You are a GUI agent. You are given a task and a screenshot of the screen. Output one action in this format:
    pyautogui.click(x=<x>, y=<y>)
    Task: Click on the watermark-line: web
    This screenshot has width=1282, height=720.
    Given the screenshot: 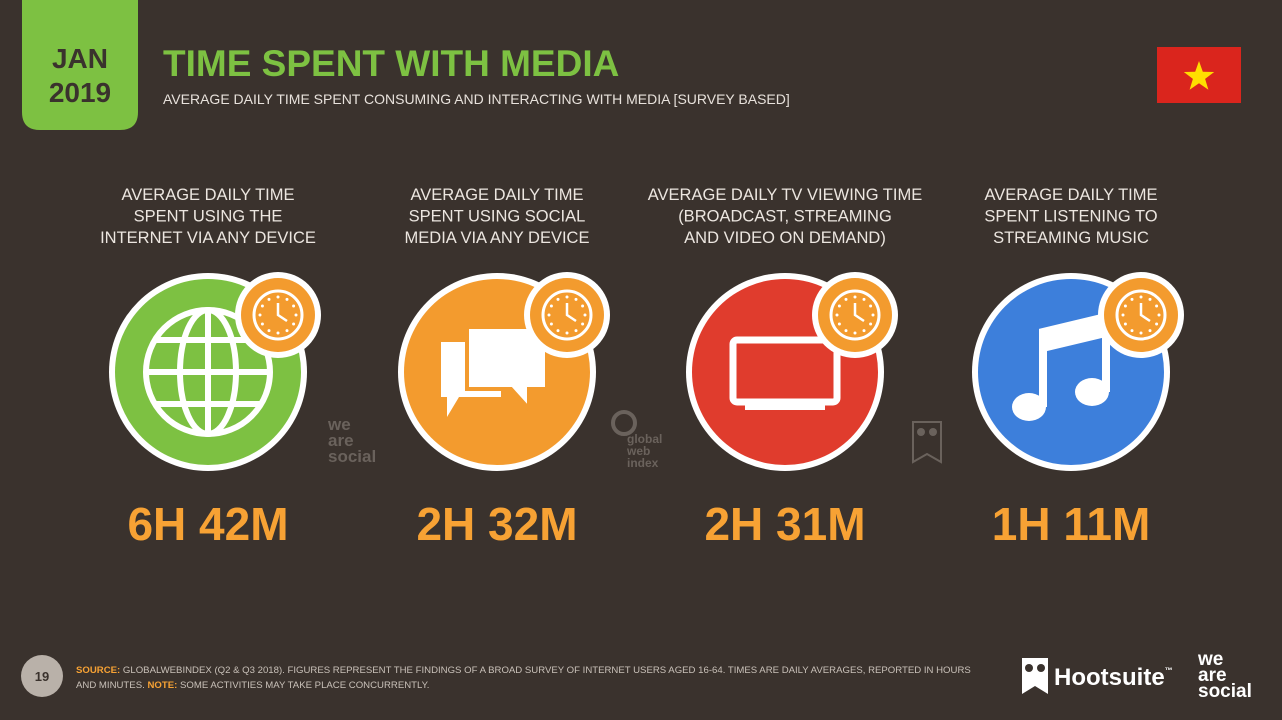 What is the action you would take?
    pyautogui.click(x=638, y=451)
    